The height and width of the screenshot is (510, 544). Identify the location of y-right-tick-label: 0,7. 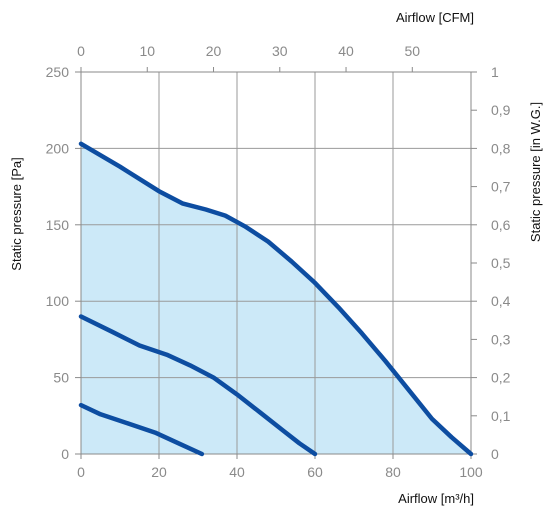
(501, 187).